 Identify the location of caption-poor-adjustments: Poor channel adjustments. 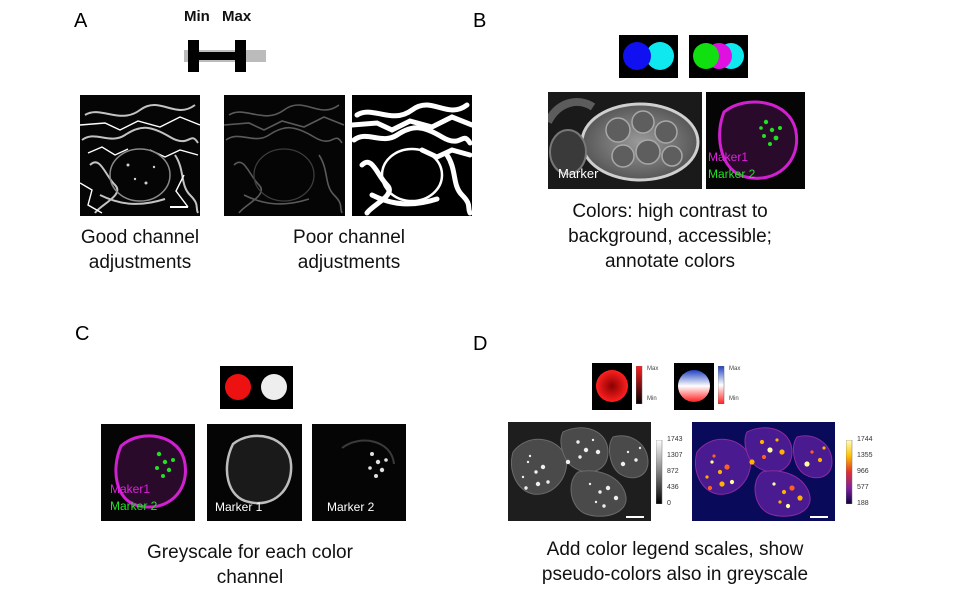
(349, 250).